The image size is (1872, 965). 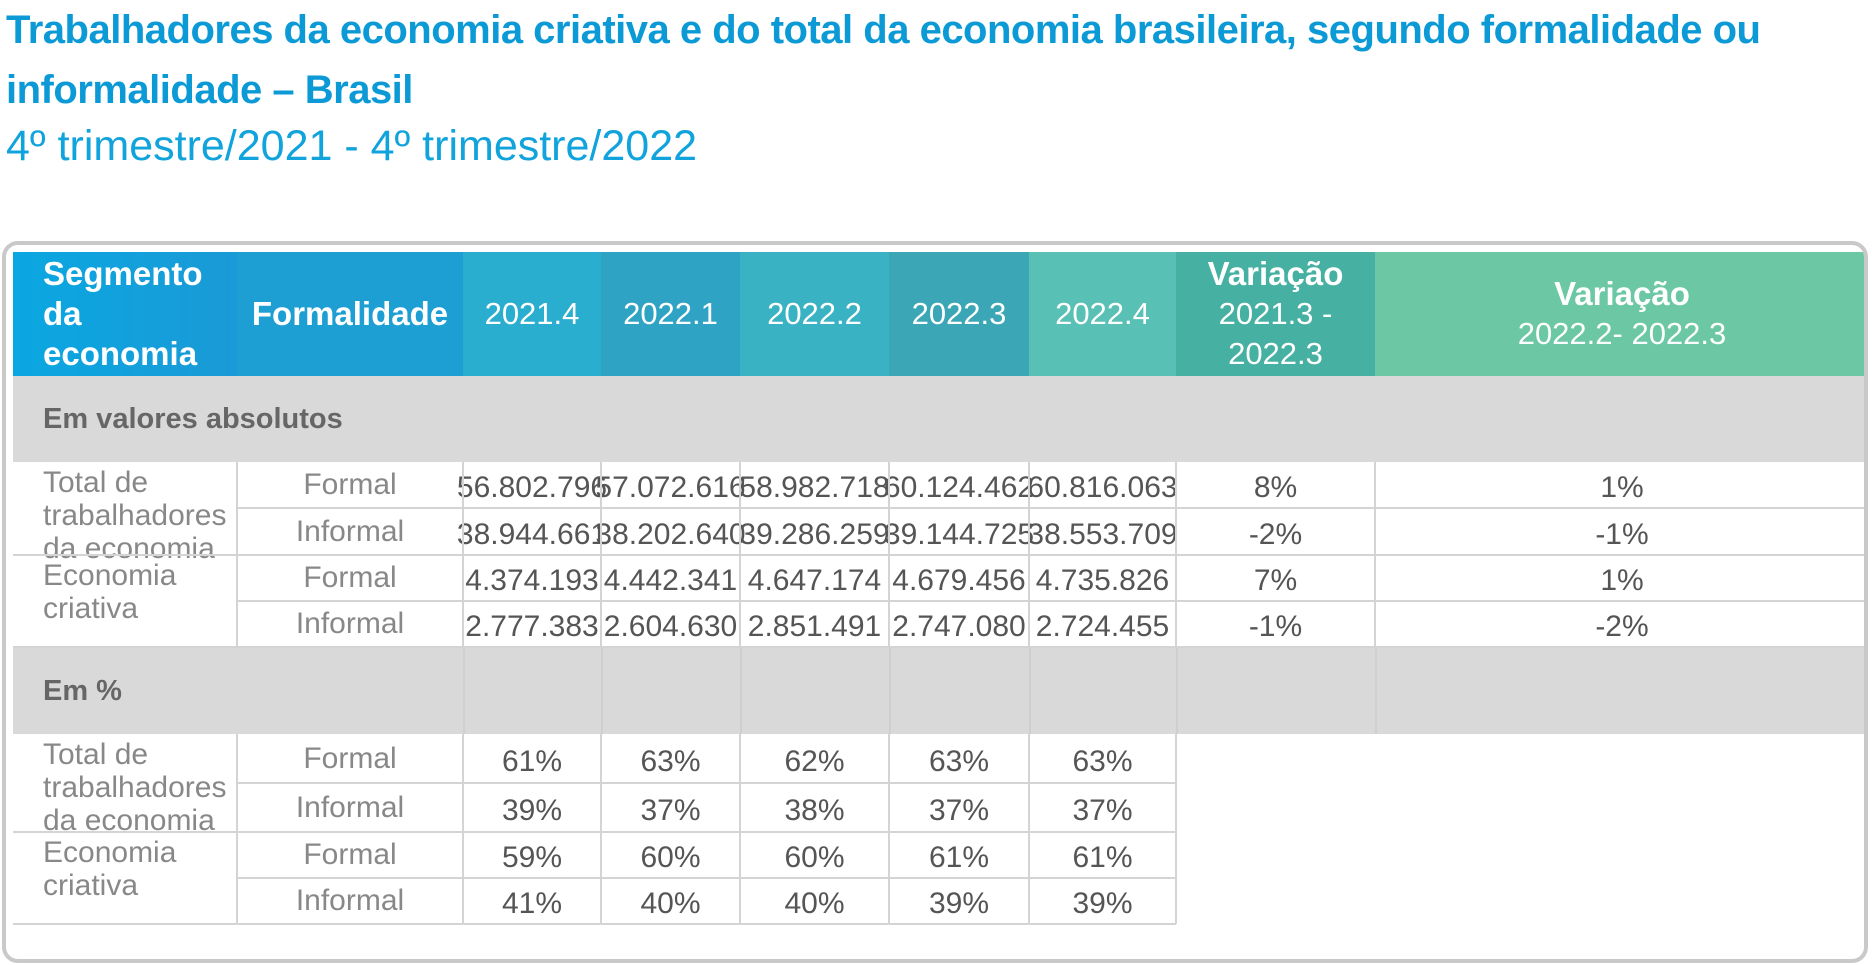 What do you see at coordinates (82, 690) in the screenshot?
I see `section-percent-label: Em %` at bounding box center [82, 690].